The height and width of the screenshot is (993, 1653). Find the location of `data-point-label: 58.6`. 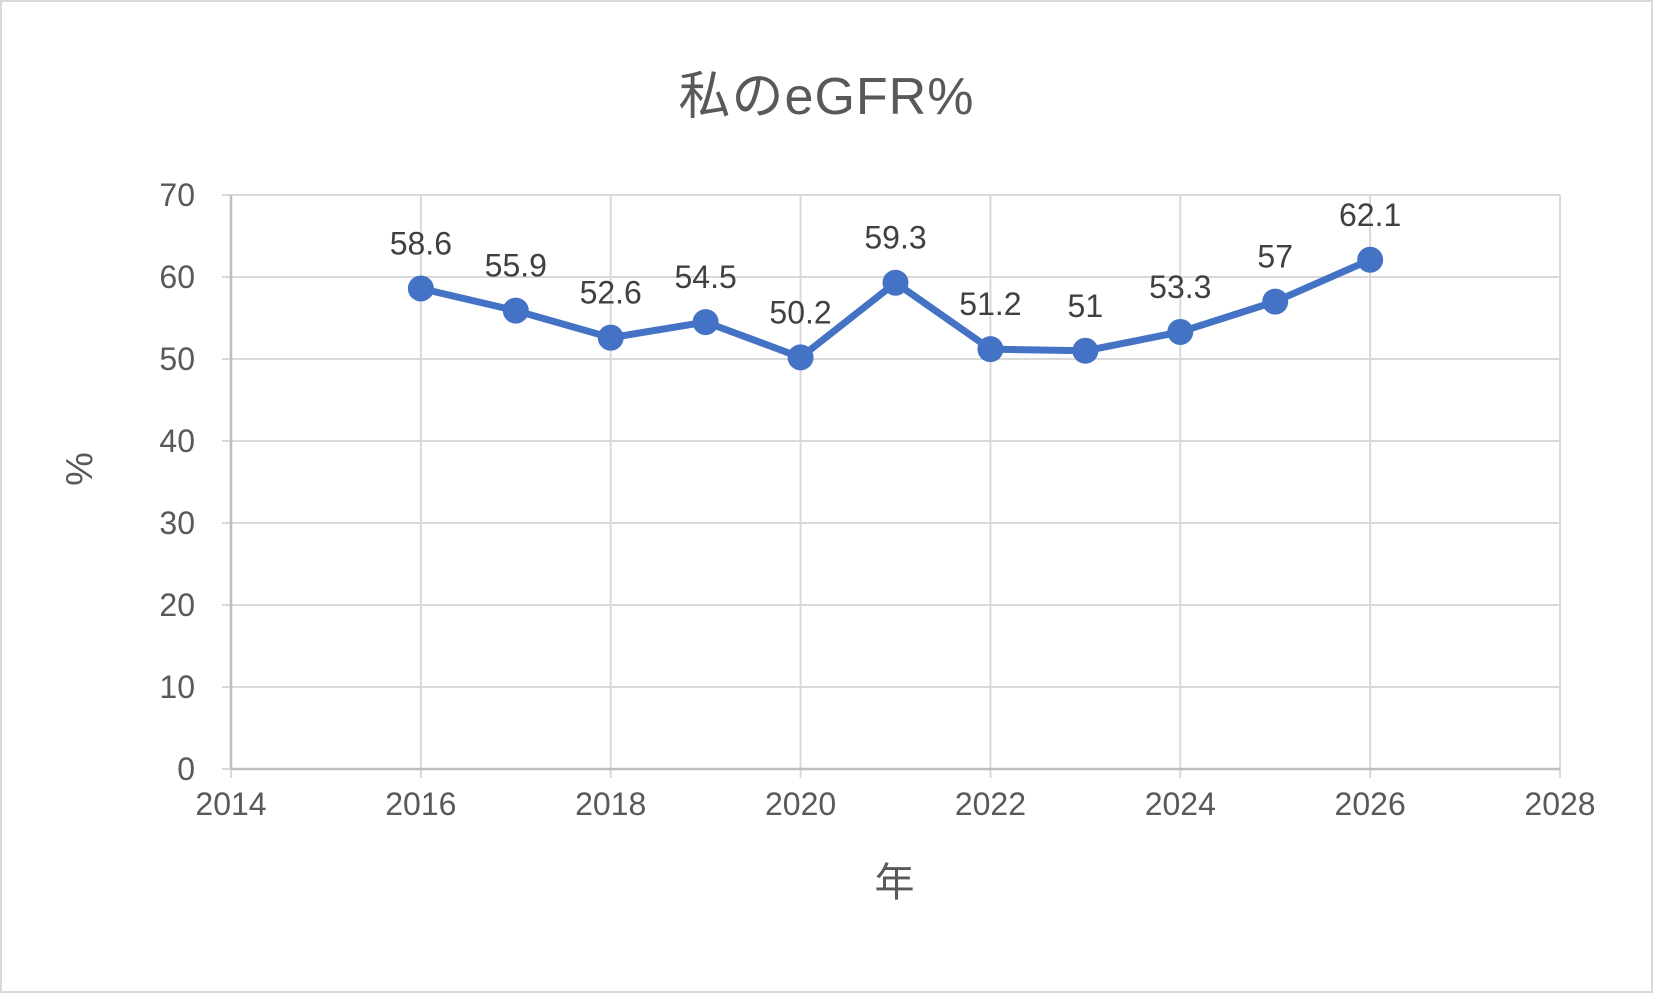

data-point-label: 58.6 is located at coordinates (421, 243).